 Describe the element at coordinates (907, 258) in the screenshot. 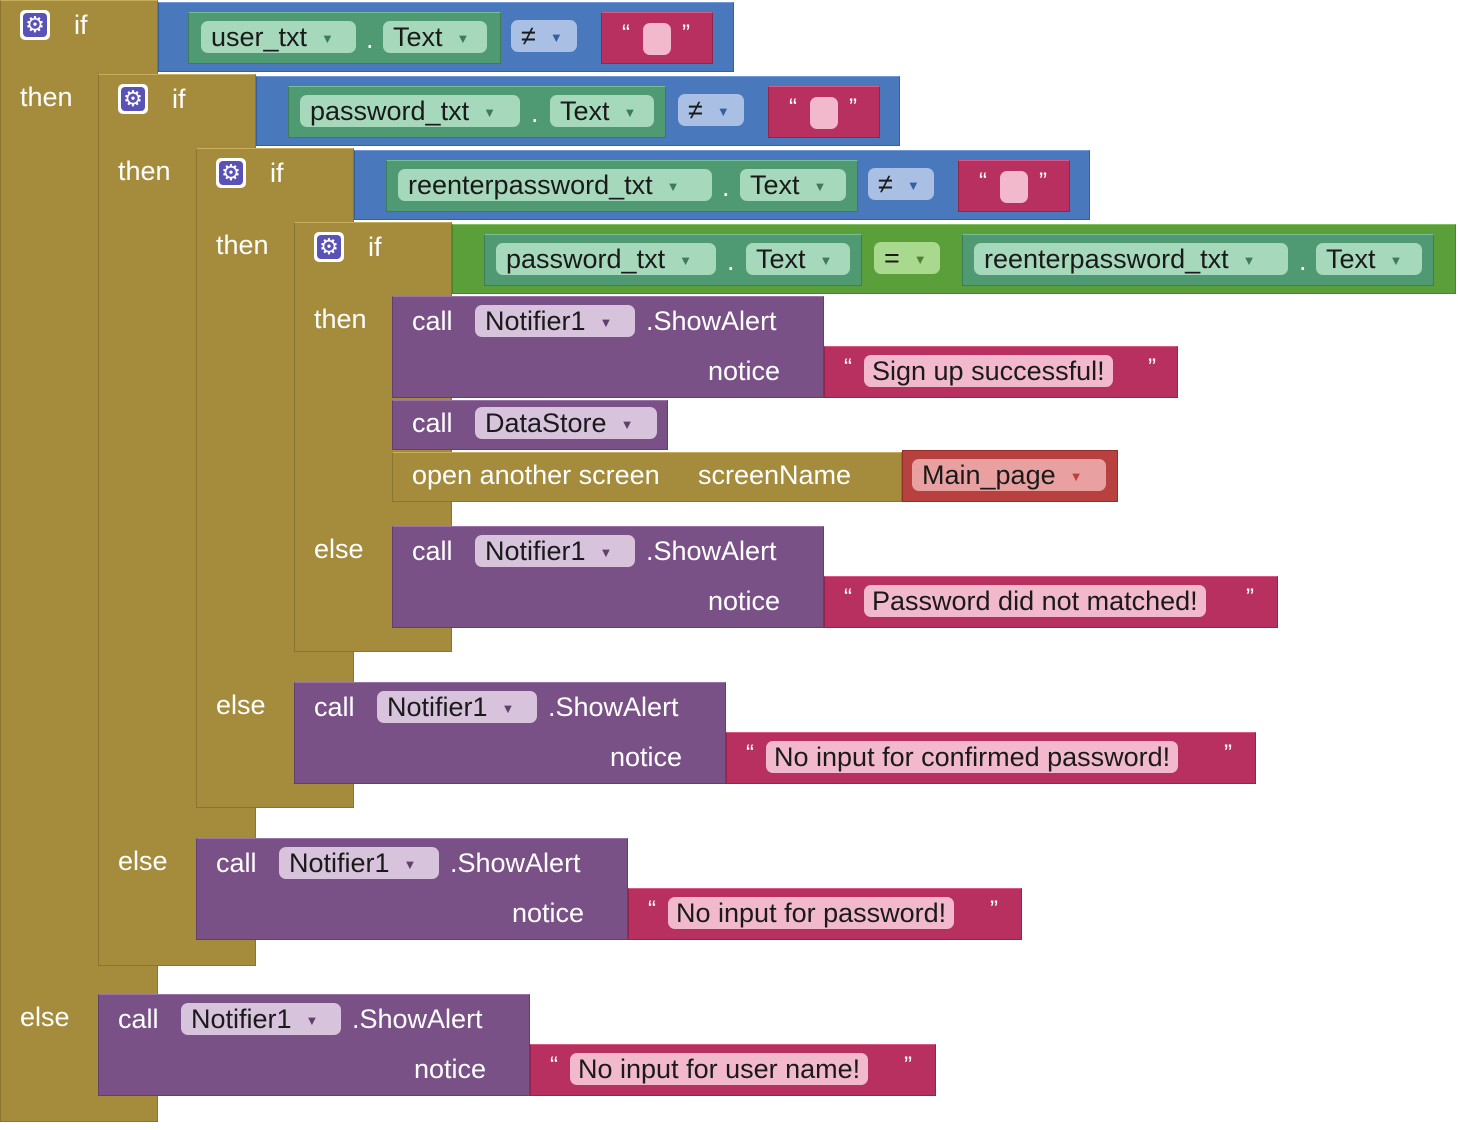

I see `operator-dropdown: = ▼` at that location.